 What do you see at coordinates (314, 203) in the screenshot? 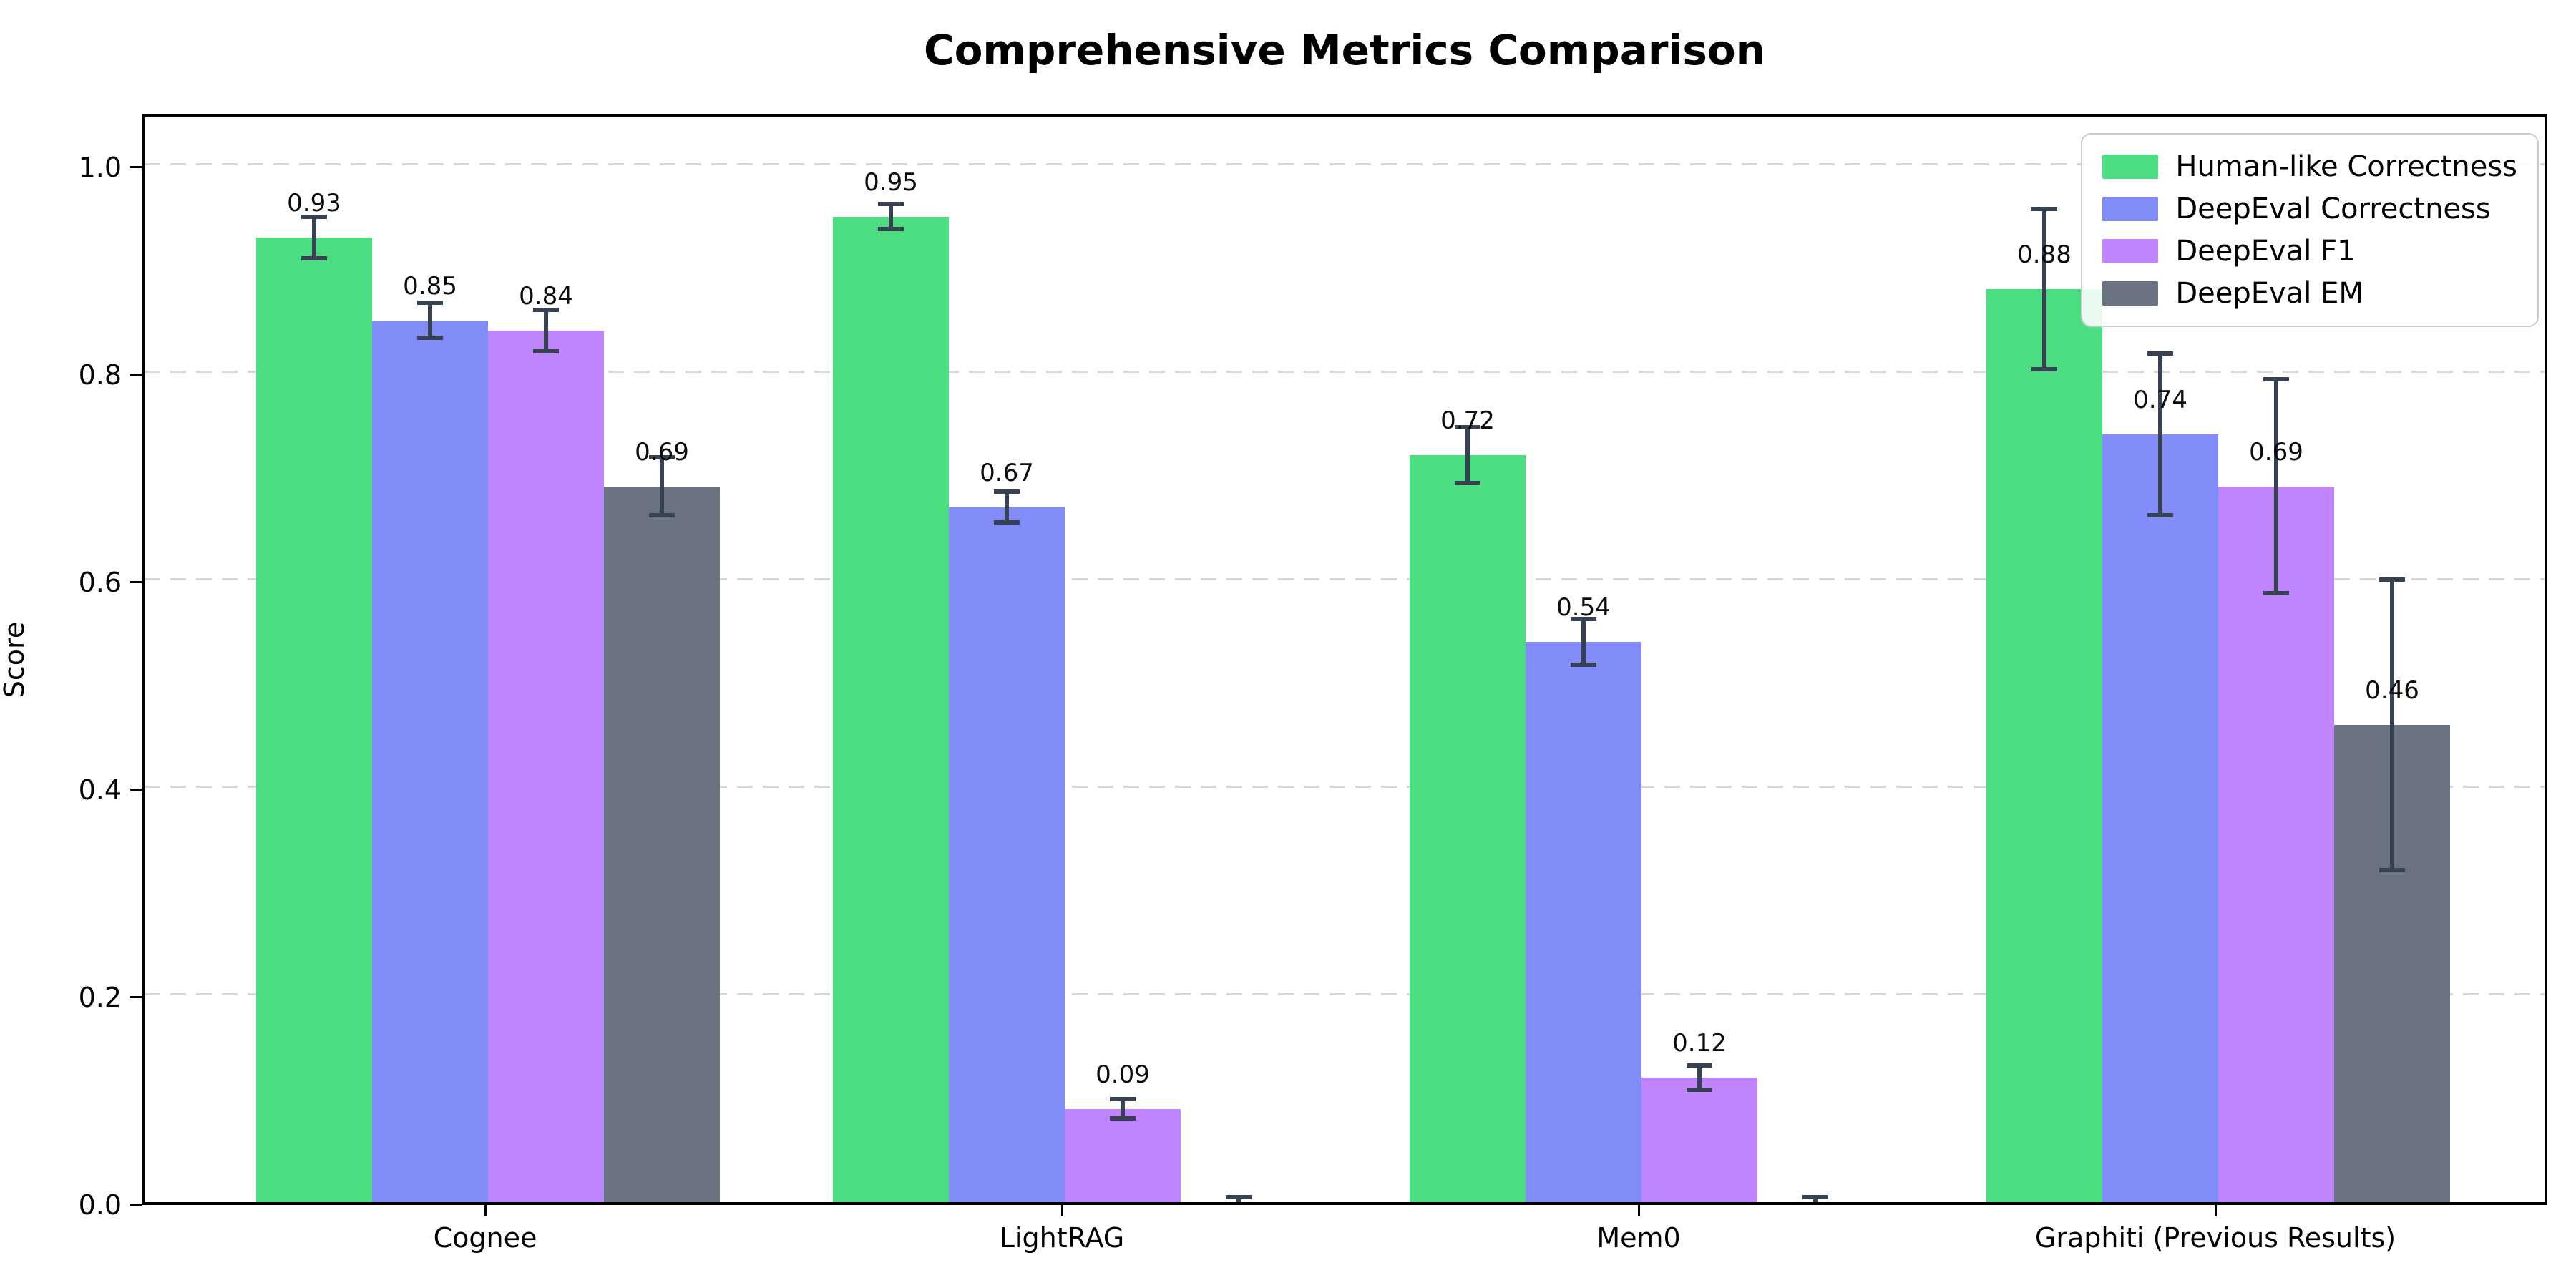
I see `value-label: 0.93` at bounding box center [314, 203].